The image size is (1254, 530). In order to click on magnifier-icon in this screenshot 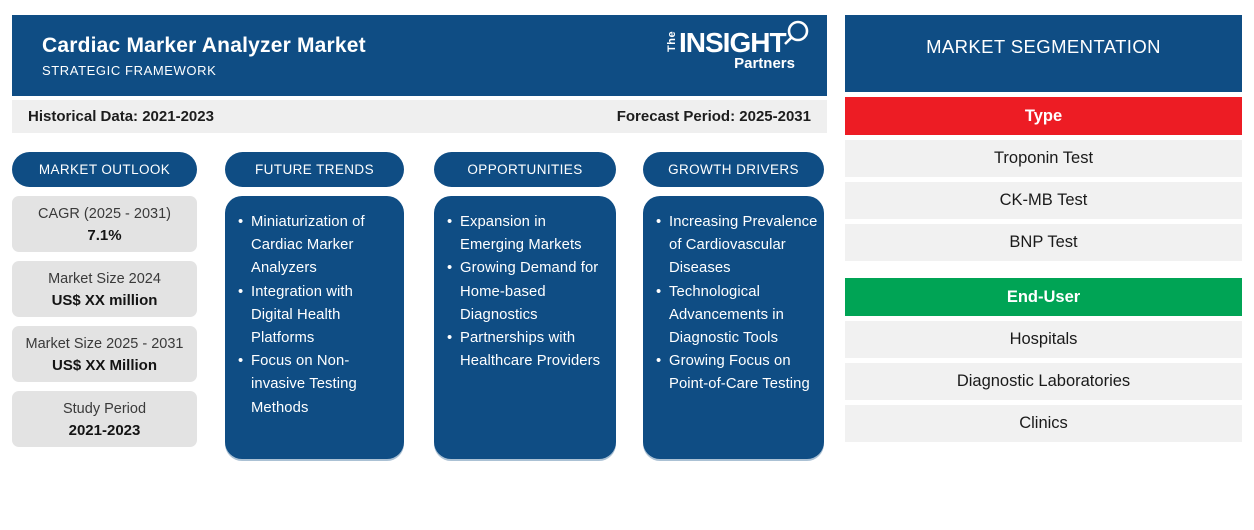, I will do `click(796, 32)`.